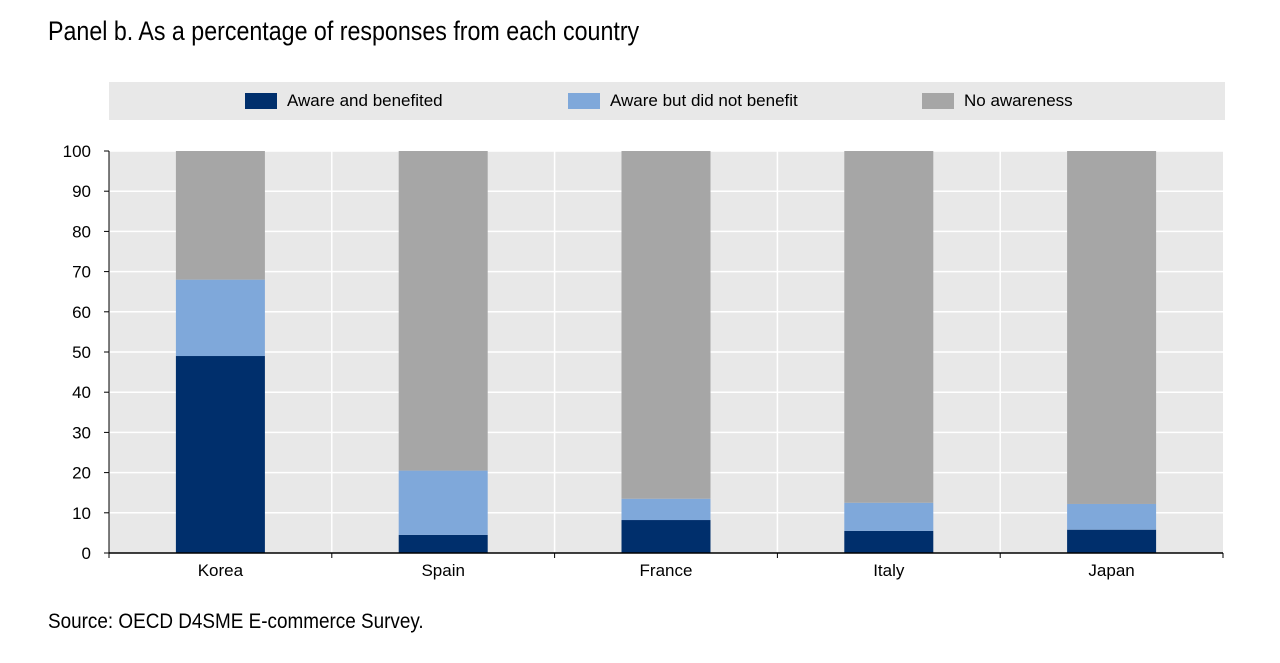 Image resolution: width=1280 pixels, height=663 pixels. I want to click on legend-swatch-aware-benefited, so click(261, 101).